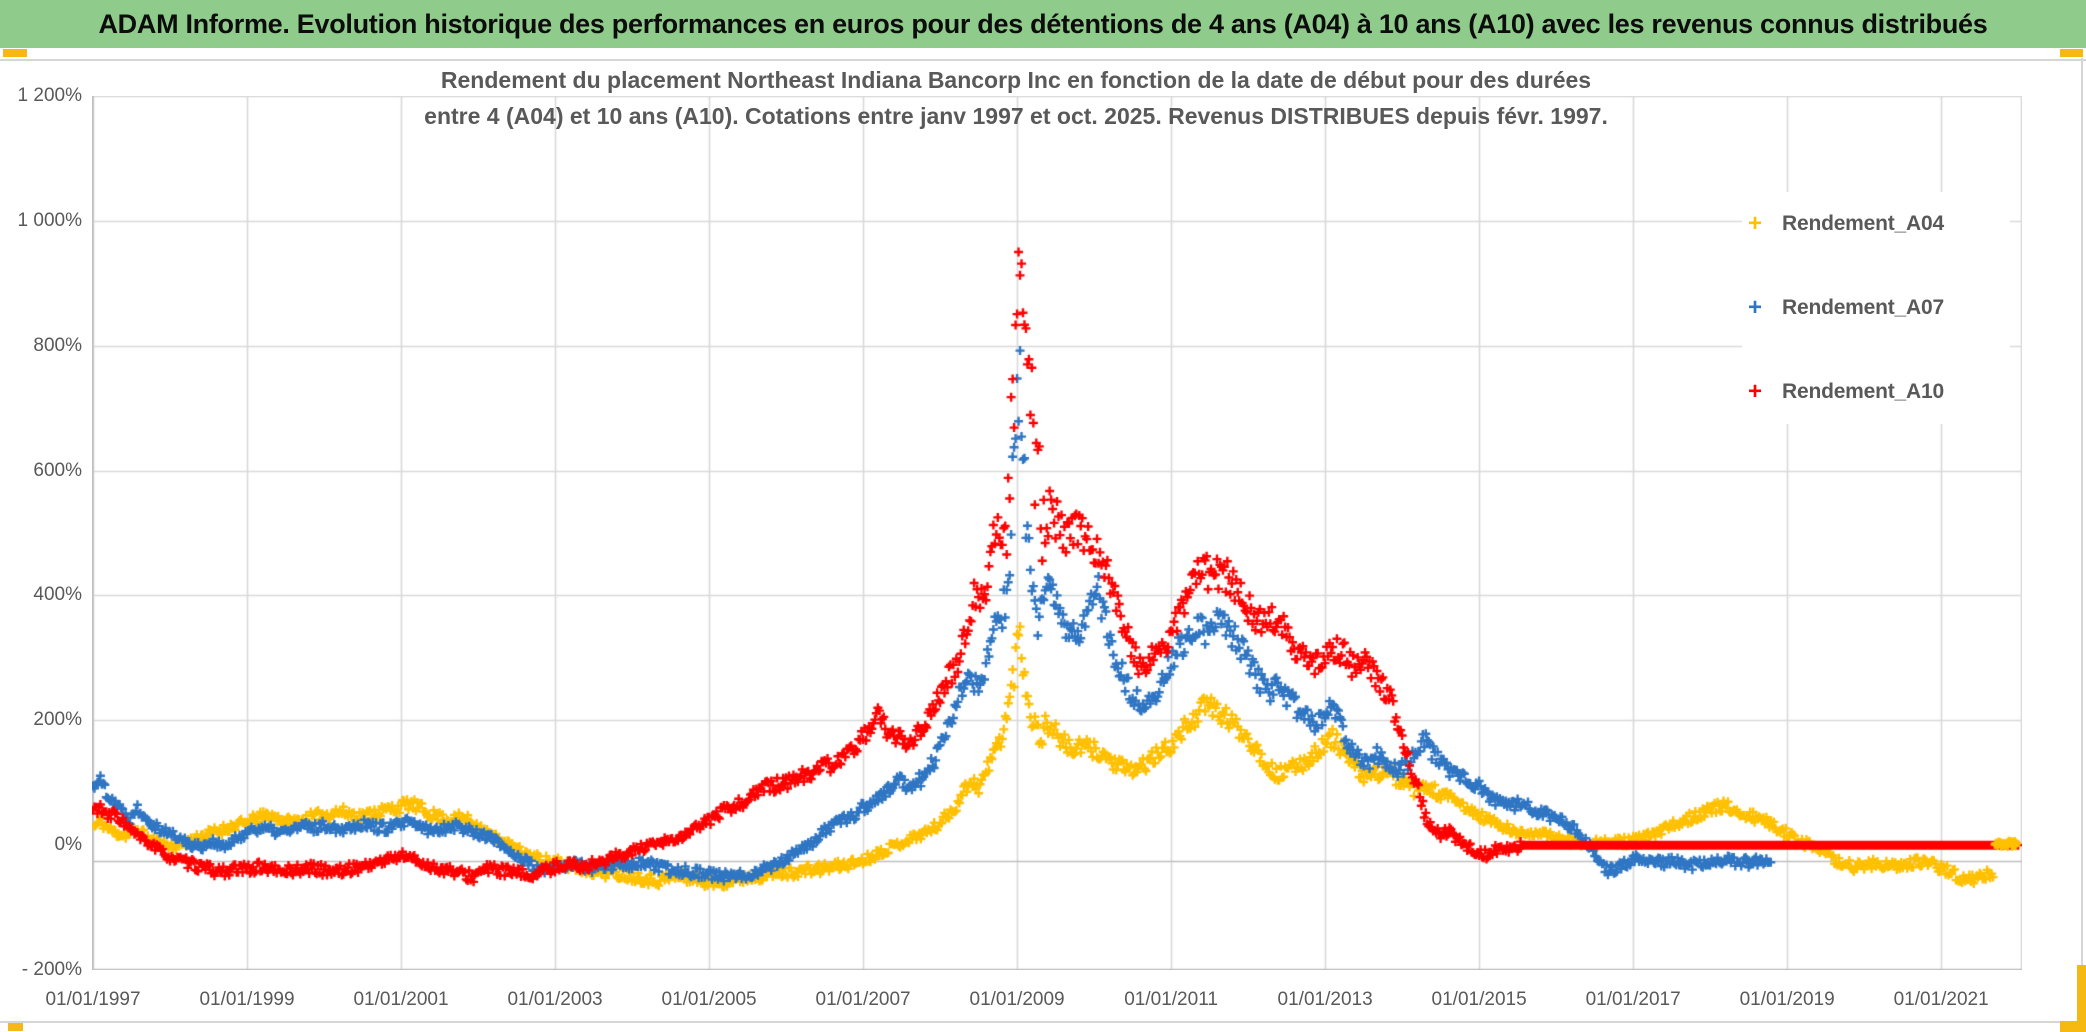  Describe the element at coordinates (401, 999) in the screenshot. I see `x-axis-tick-label: 01/01/2001` at that location.